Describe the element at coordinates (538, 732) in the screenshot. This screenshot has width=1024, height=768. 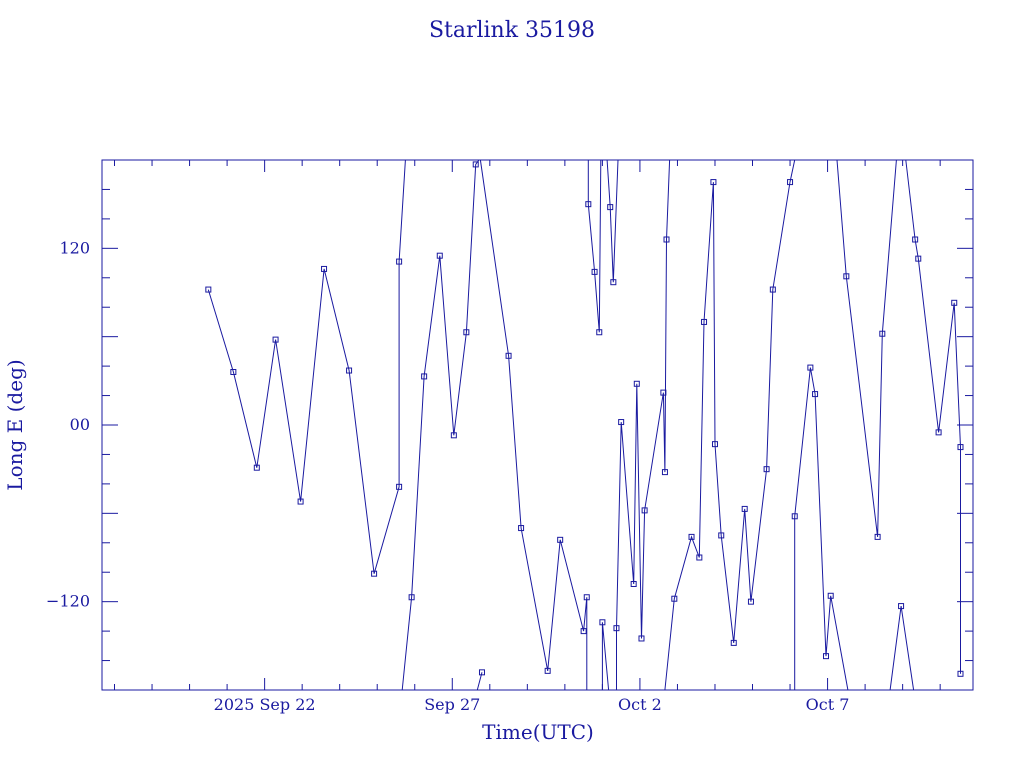
I see `x-axis-label: Time(UTC)` at that location.